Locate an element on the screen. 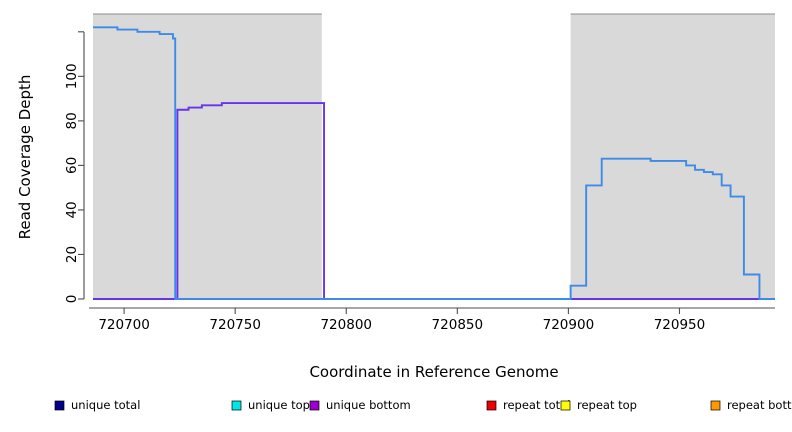 Image resolution: width=792 pixels, height=432 pixels. legend-item-unique-top: unique top is located at coordinates (270, 405).